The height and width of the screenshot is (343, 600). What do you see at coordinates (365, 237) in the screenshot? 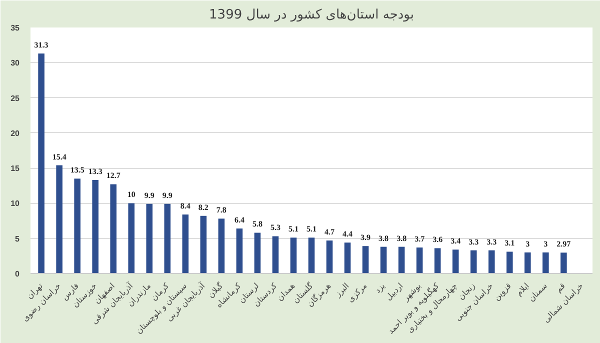
I see `data-label: 3.9` at bounding box center [365, 237].